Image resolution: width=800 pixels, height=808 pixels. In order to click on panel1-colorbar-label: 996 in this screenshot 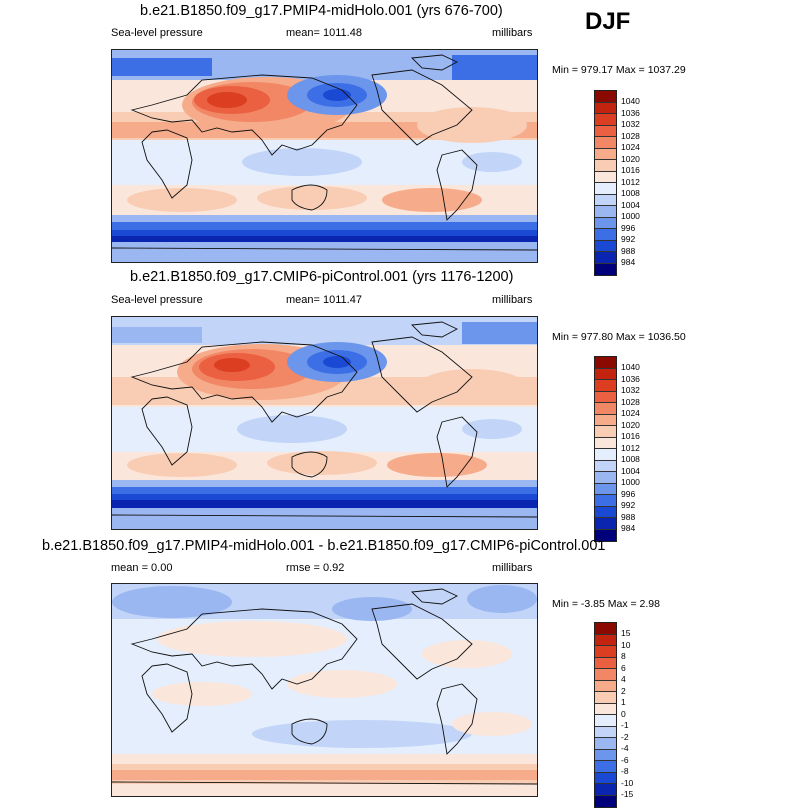, I will do `click(628, 227)`.